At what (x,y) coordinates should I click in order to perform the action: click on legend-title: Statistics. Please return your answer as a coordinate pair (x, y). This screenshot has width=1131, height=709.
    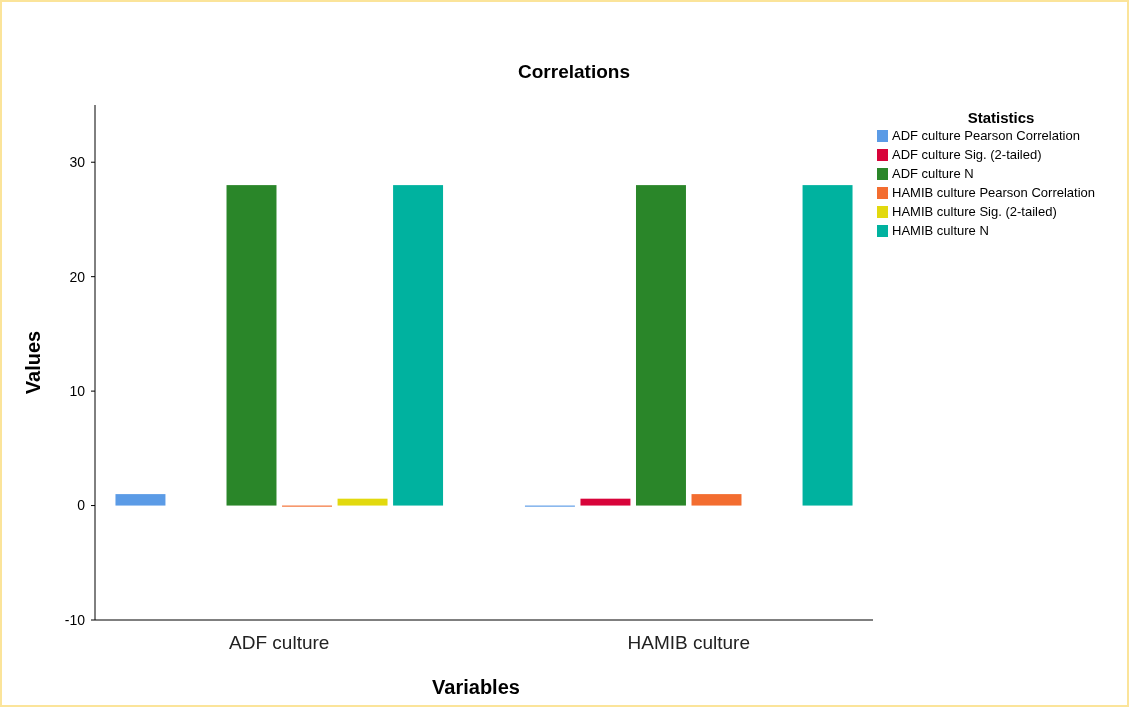
    Looking at the image, I should click on (1001, 117).